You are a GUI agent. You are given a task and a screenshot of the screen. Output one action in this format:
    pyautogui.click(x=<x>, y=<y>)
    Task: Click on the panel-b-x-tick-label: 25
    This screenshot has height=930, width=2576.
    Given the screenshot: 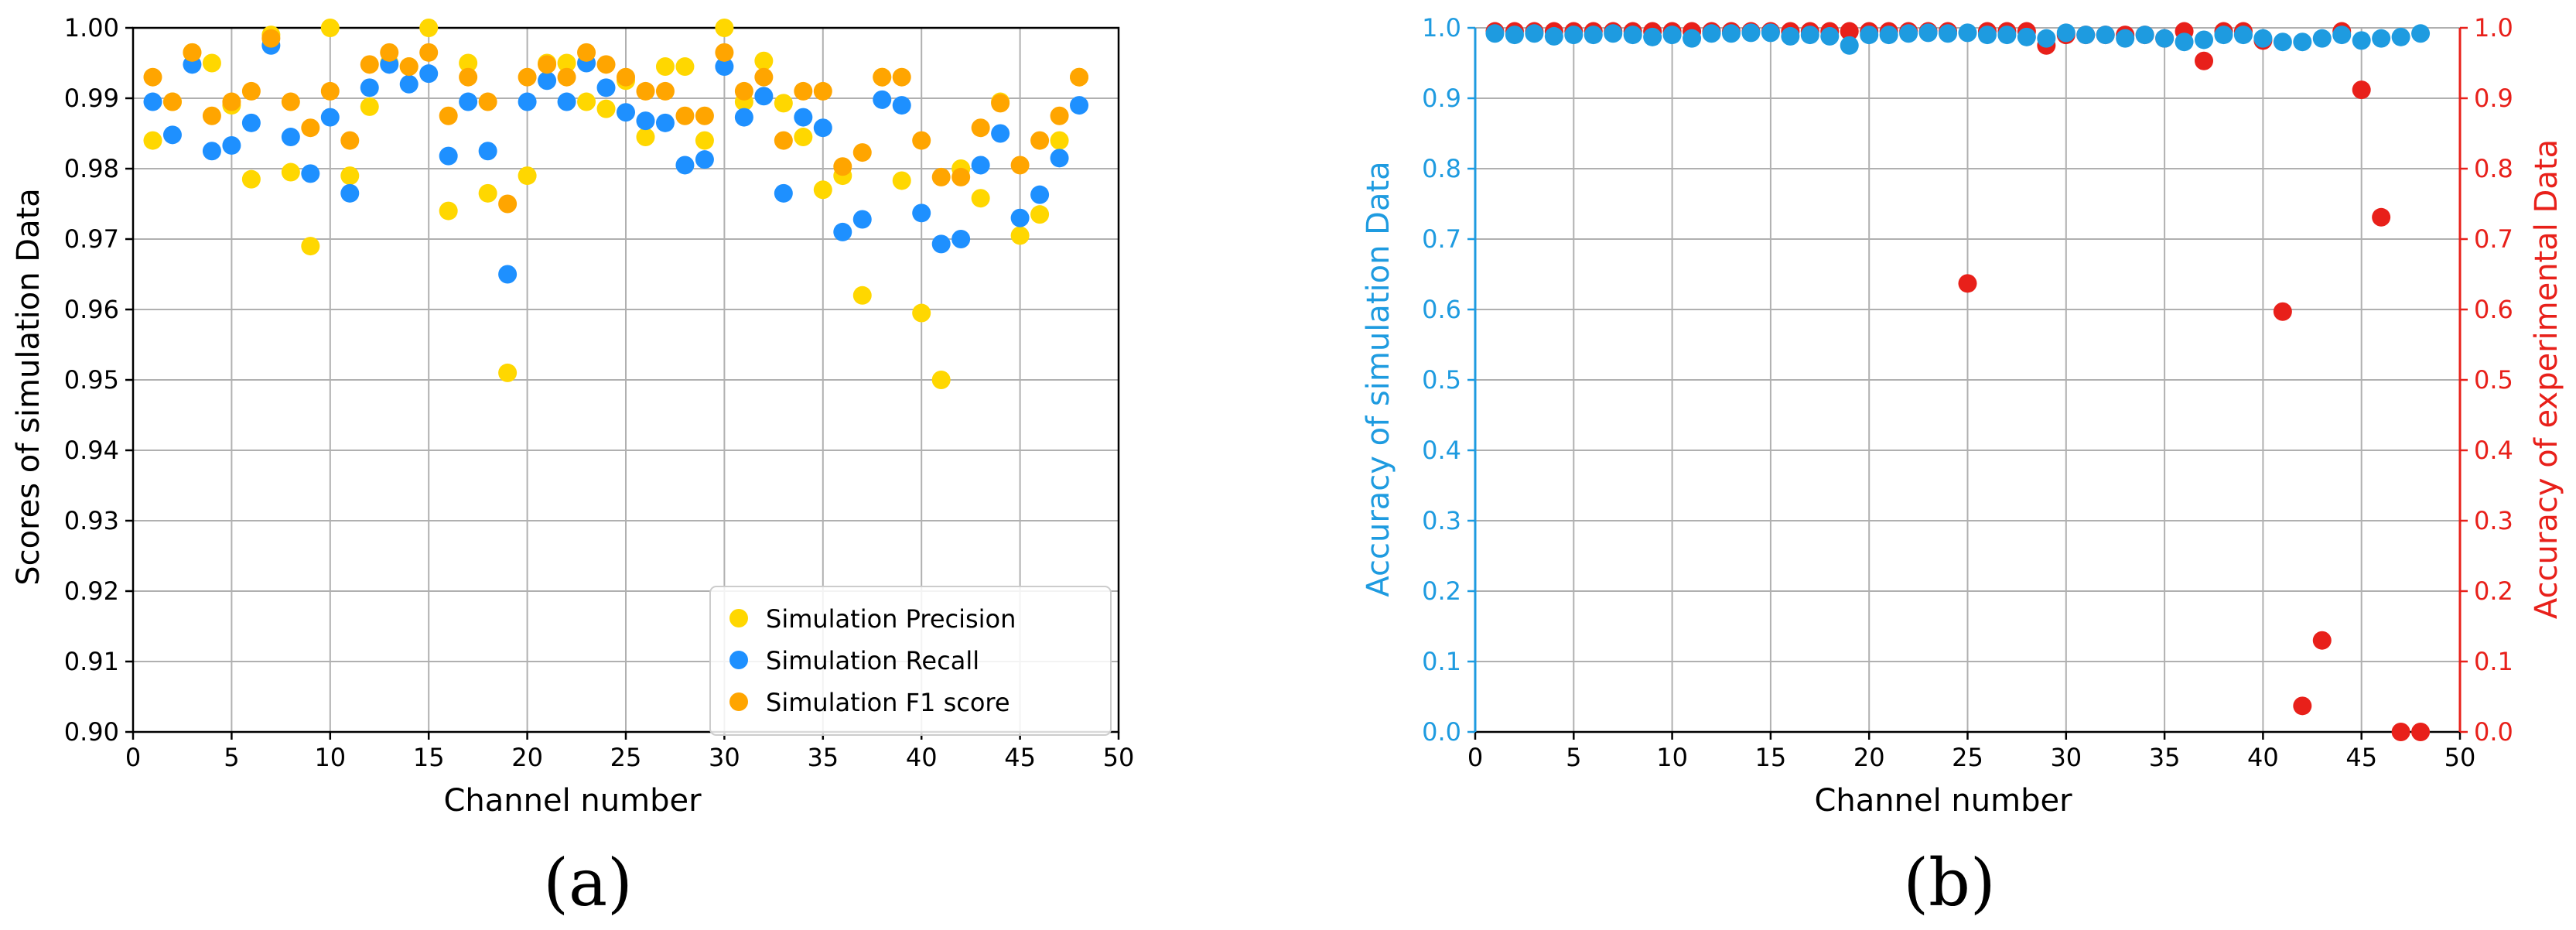 What is the action you would take?
    pyautogui.click(x=1967, y=757)
    